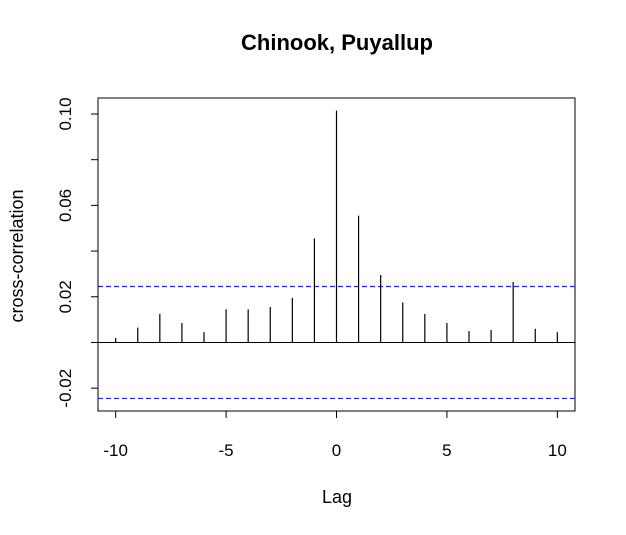 Image resolution: width=626 pixels, height=535 pixels. Describe the element at coordinates (65, 205) in the screenshot. I see `y-tick-label: 0.06` at that location.